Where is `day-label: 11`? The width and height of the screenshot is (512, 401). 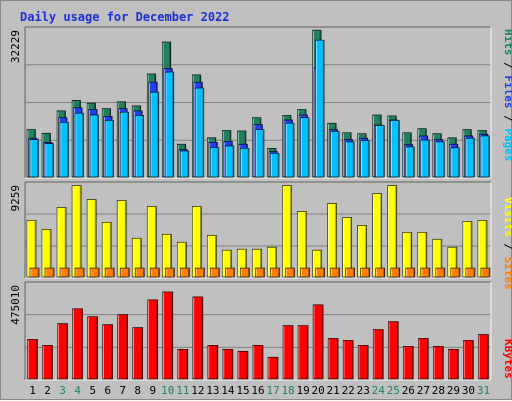 day-label: 11 is located at coordinates (182, 390).